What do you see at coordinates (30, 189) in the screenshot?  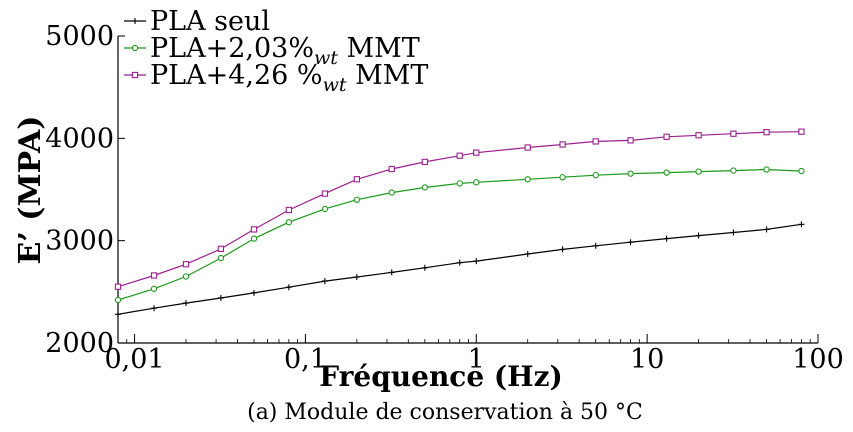 I see `y-axis-title: E’ (MPA)` at bounding box center [30, 189].